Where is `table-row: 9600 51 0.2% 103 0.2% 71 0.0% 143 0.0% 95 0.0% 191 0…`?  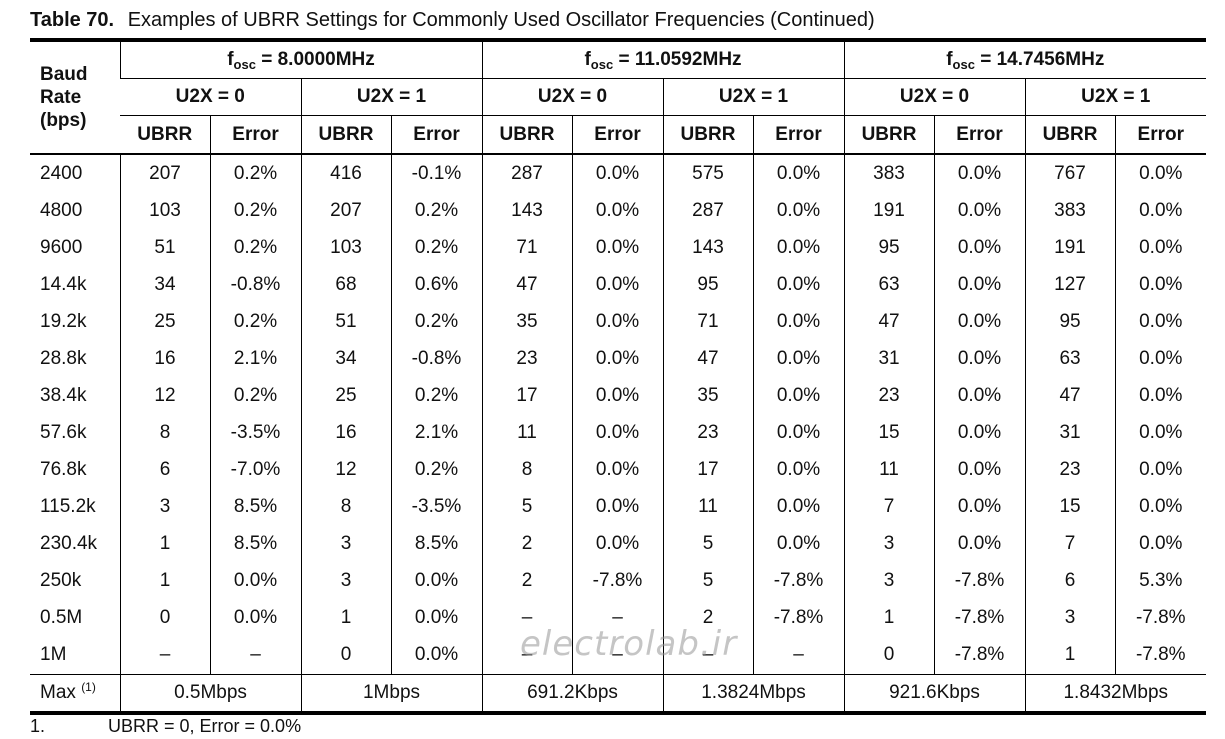 table-row: 9600 51 0.2% 103 0.2% 71 0.0% 143 0.0% 95 0.0% 191 0… is located at coordinates (618, 247).